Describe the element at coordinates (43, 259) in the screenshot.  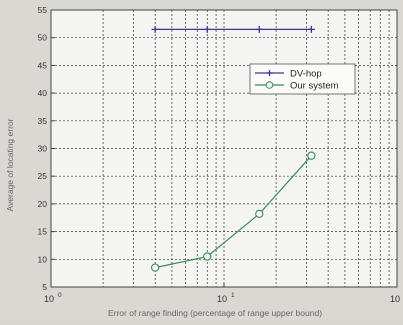
I see `y-tick-label: 10` at that location.